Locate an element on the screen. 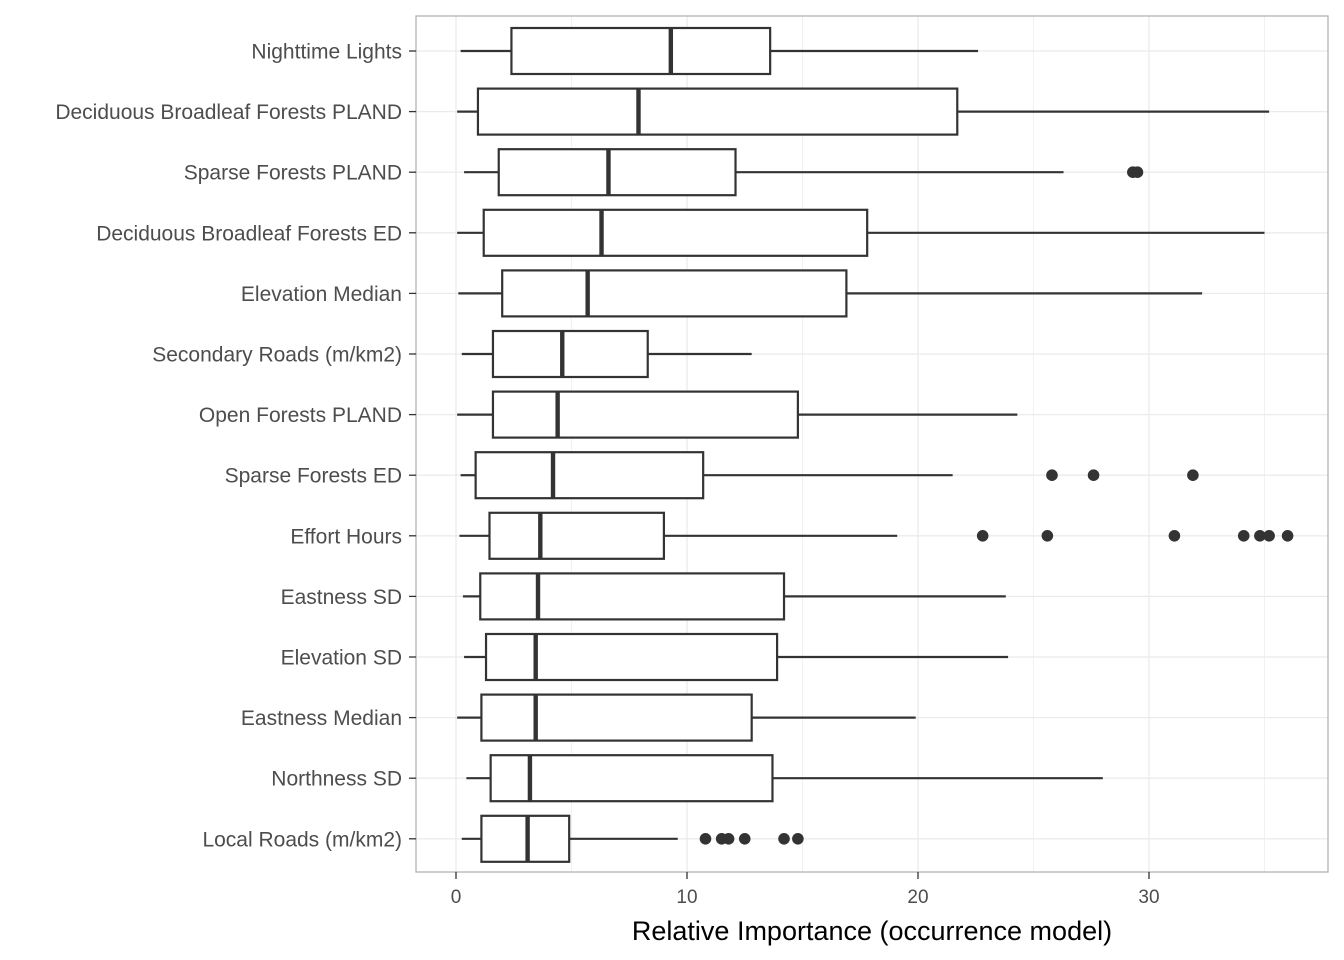 The image size is (1344, 960). y-tick-label: Open Forests PLAND is located at coordinates (300, 415).